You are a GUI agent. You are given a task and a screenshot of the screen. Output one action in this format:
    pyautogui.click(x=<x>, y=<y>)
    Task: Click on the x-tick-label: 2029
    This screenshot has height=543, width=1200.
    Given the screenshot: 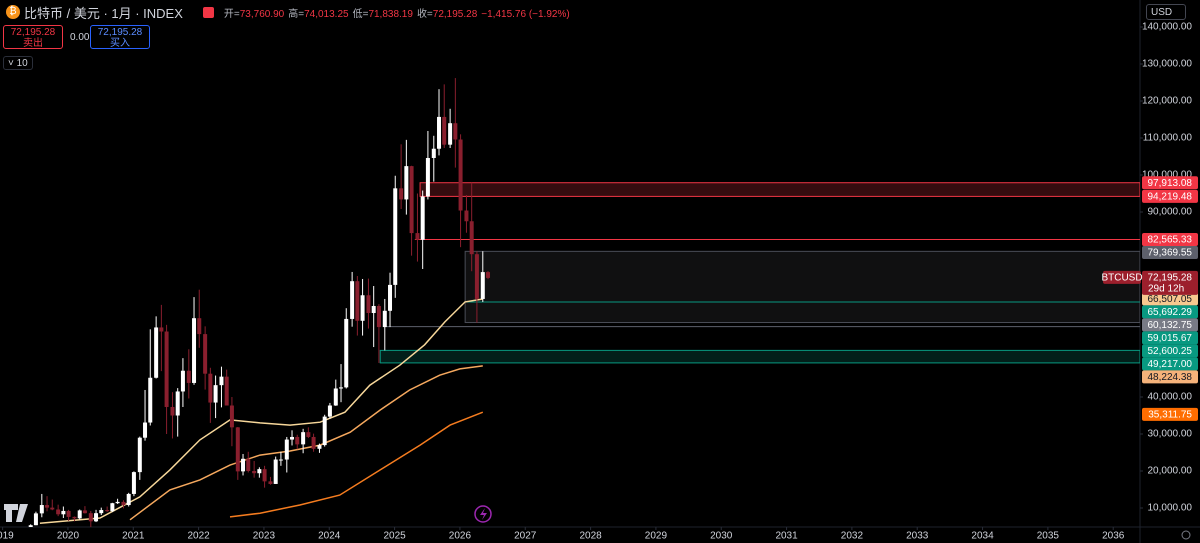 What is the action you would take?
    pyautogui.click(x=656, y=536)
    